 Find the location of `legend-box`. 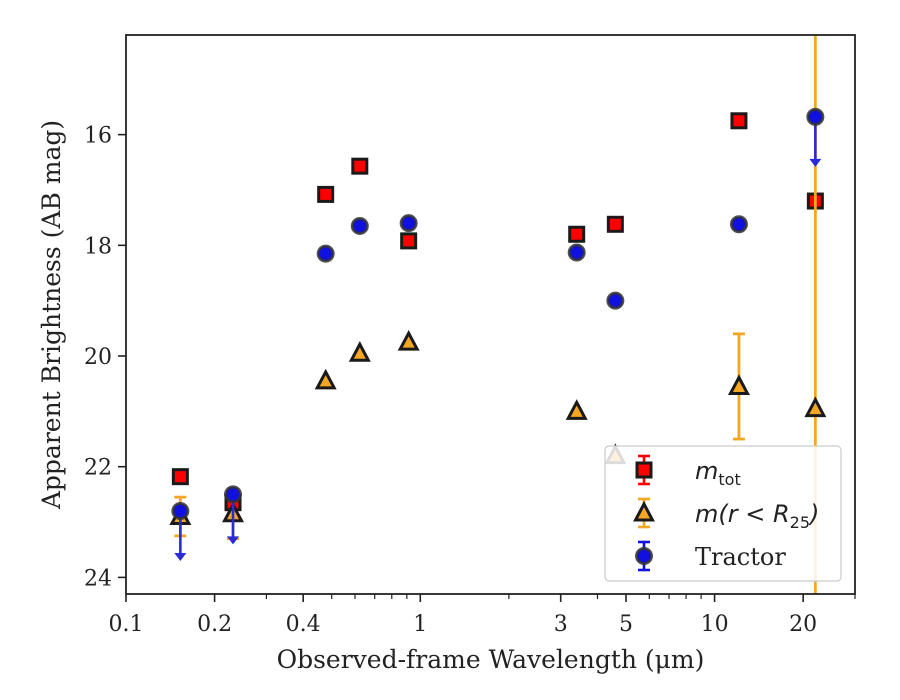

legend-box is located at coordinates (723, 513).